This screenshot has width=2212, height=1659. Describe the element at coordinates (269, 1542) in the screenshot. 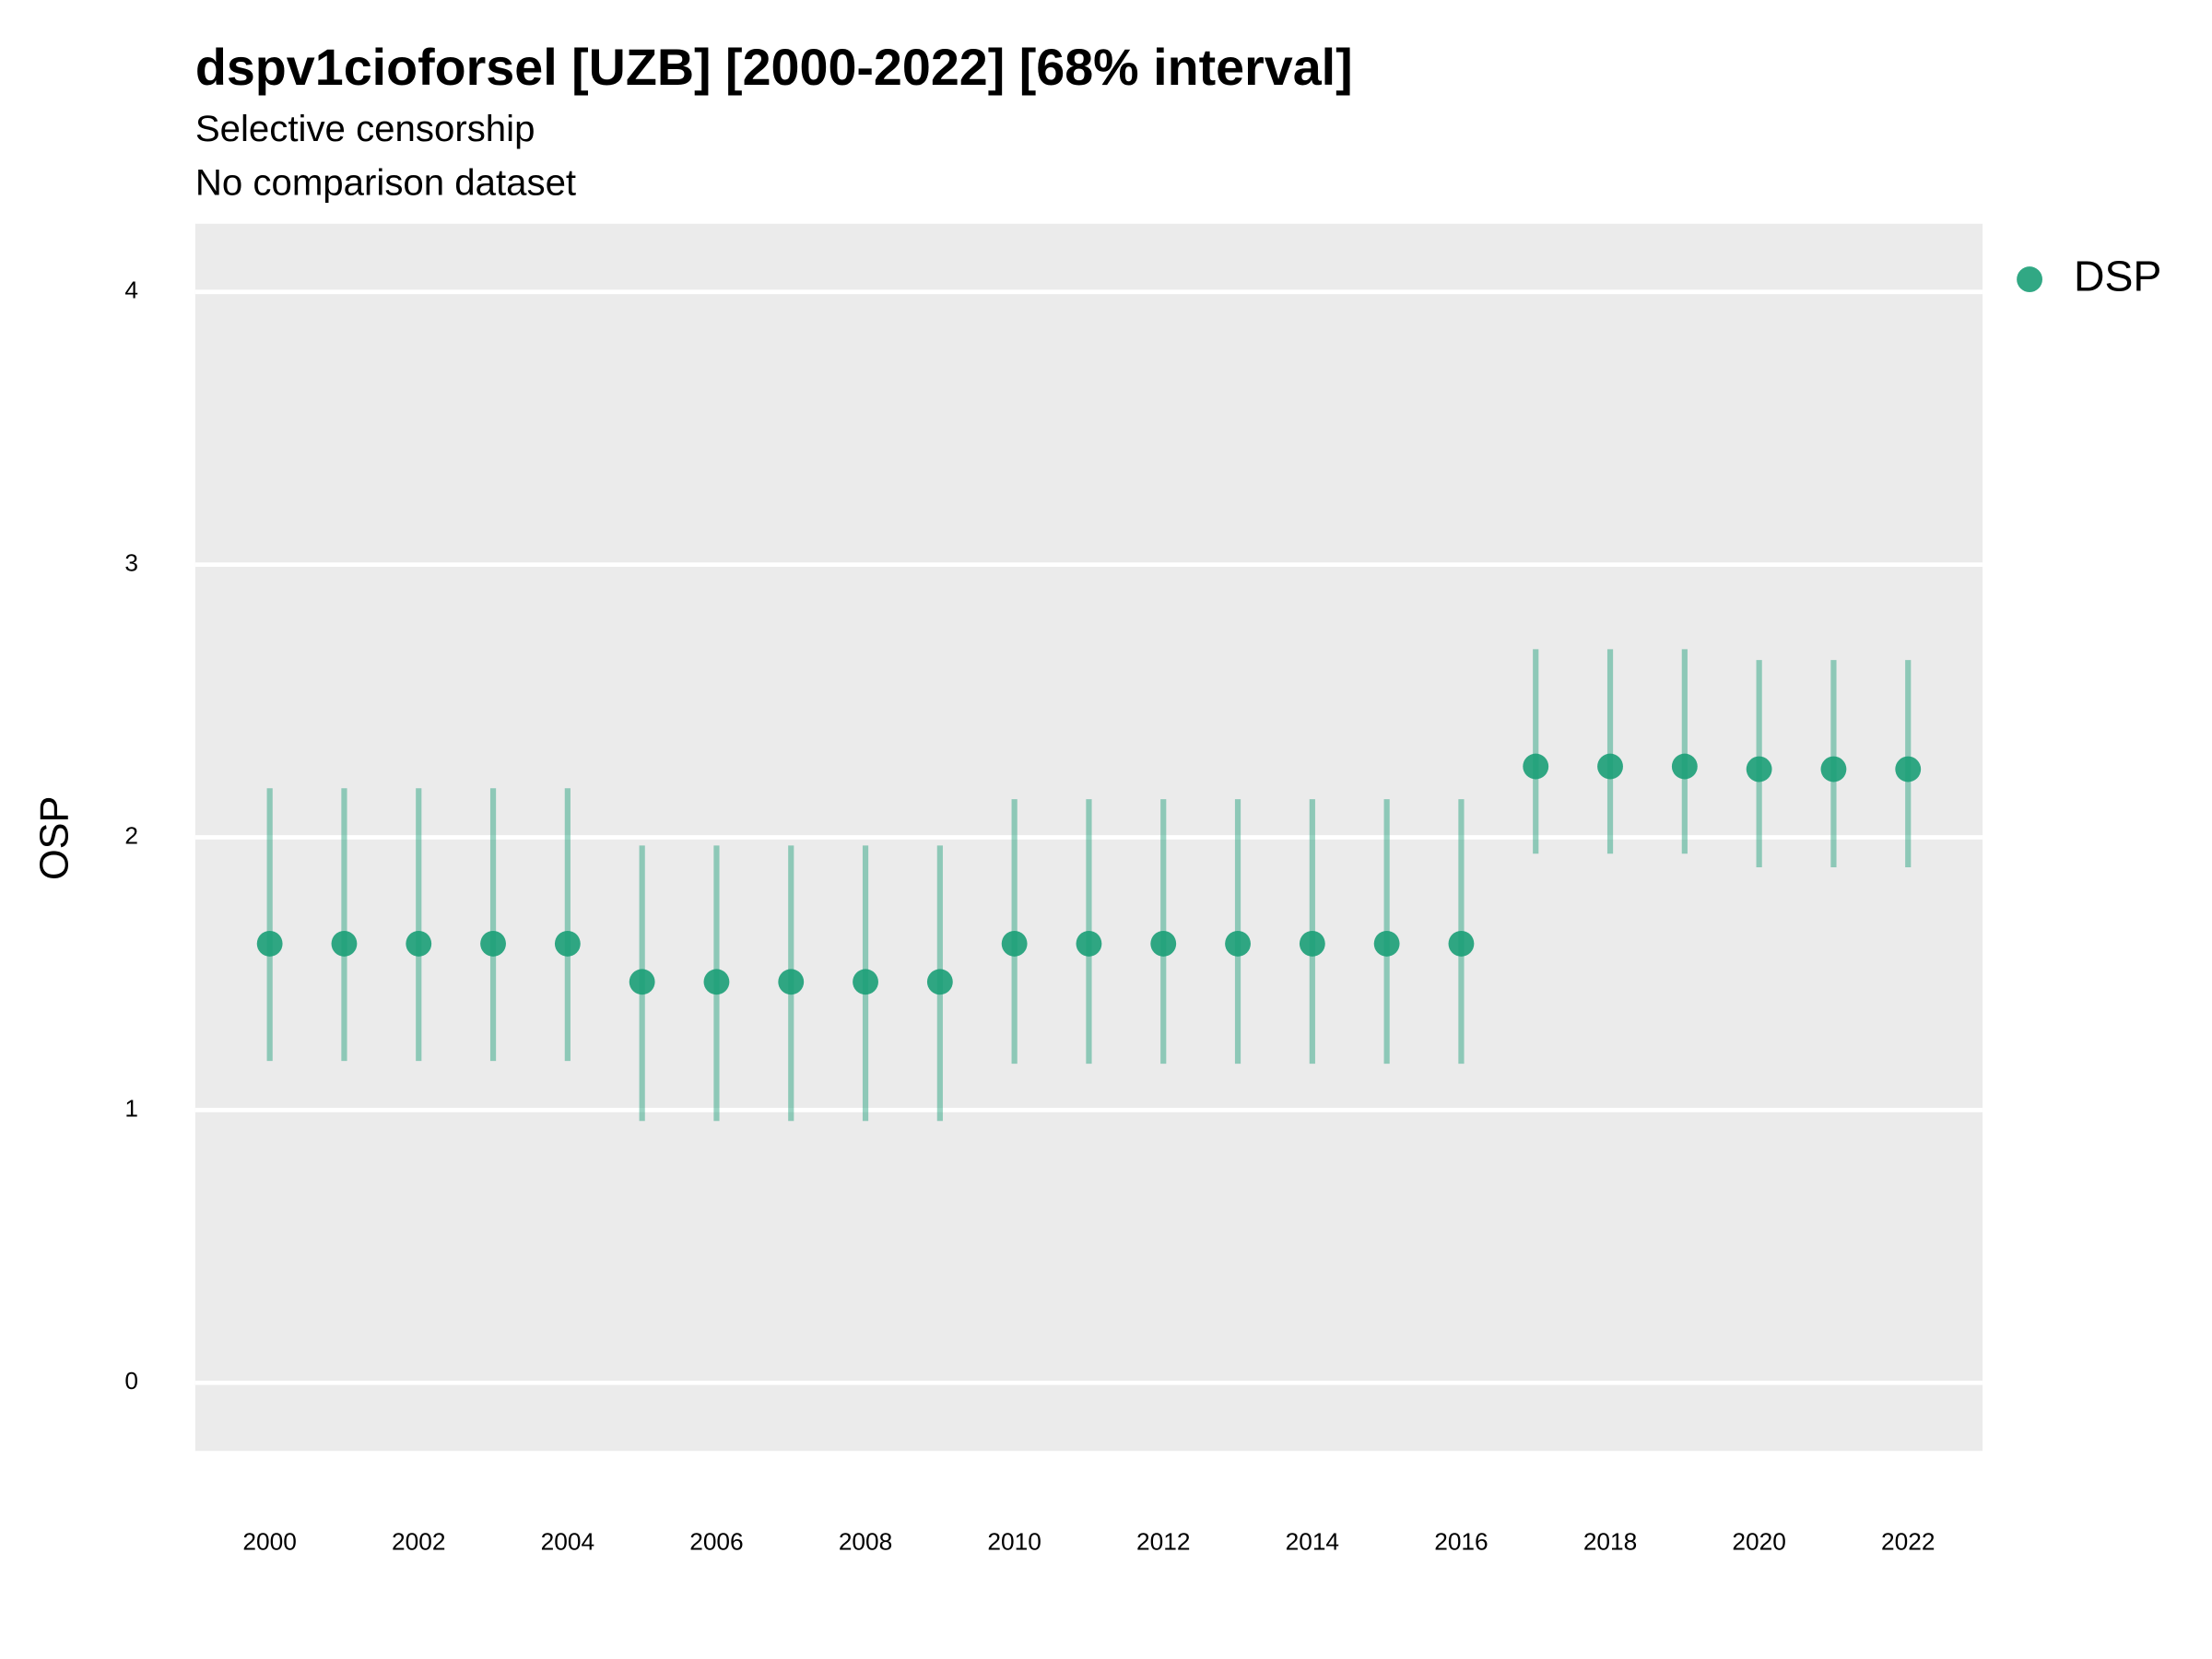

I see `x-tick-label: 2000` at that location.